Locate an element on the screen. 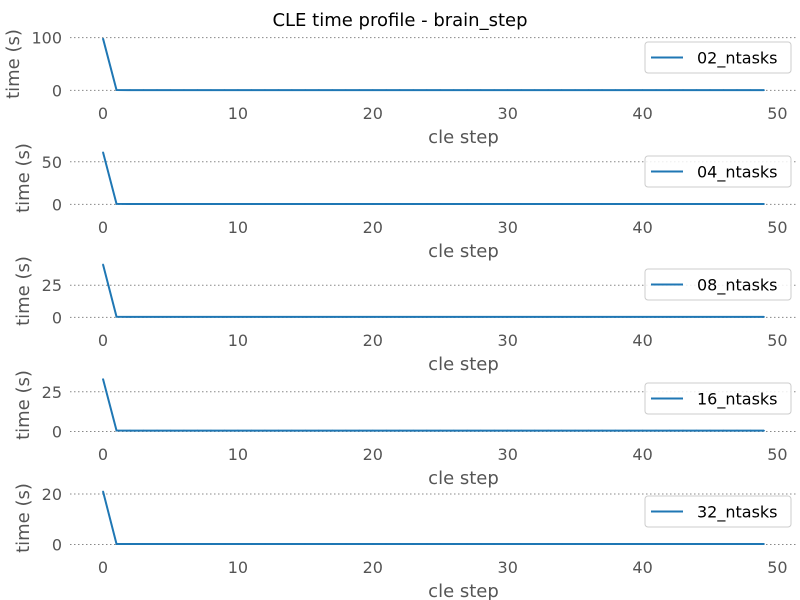 The image size is (800, 600). series-line-32_ntasks is located at coordinates (433, 518).